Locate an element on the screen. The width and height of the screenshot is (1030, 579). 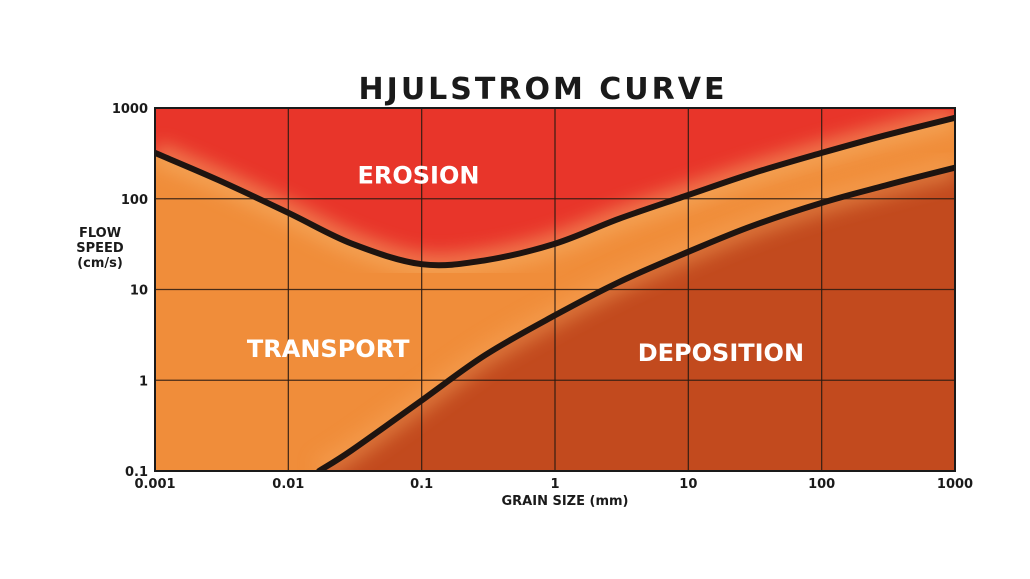
region-label-deposition: DEPOSITION is located at coordinates (721, 353).